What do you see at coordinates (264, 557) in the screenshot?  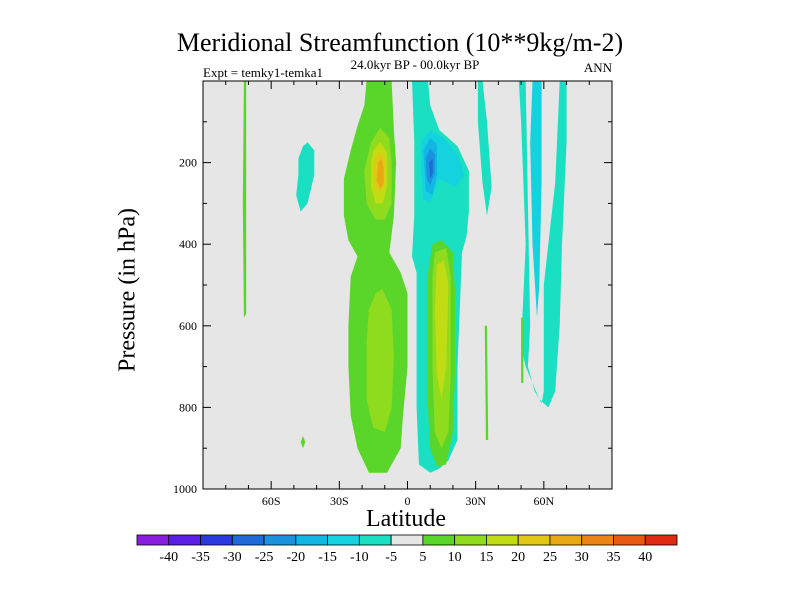 I see `colorbar-label: -25` at bounding box center [264, 557].